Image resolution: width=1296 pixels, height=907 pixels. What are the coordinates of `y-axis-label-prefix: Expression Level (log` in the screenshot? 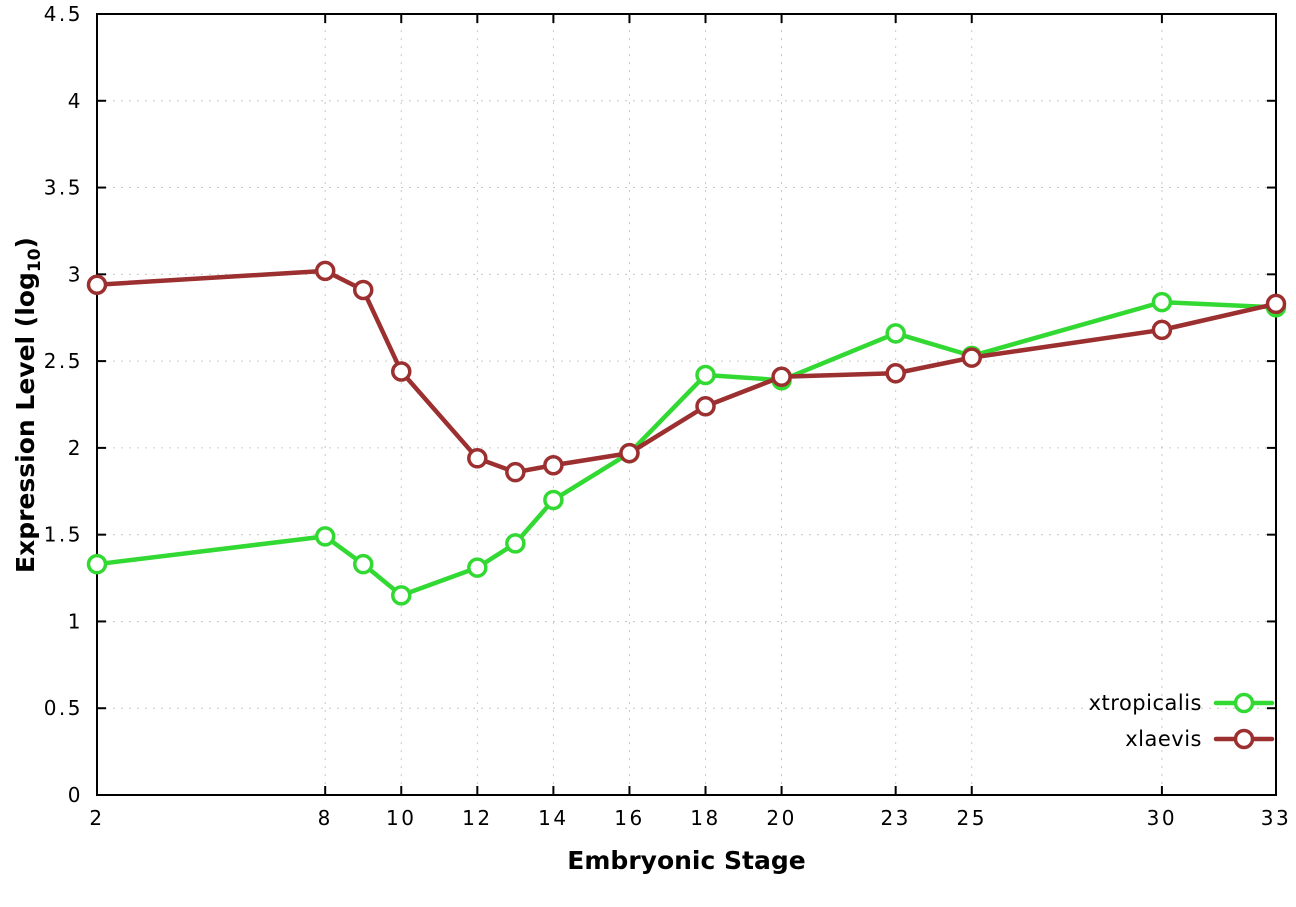 It's located at (26, 422).